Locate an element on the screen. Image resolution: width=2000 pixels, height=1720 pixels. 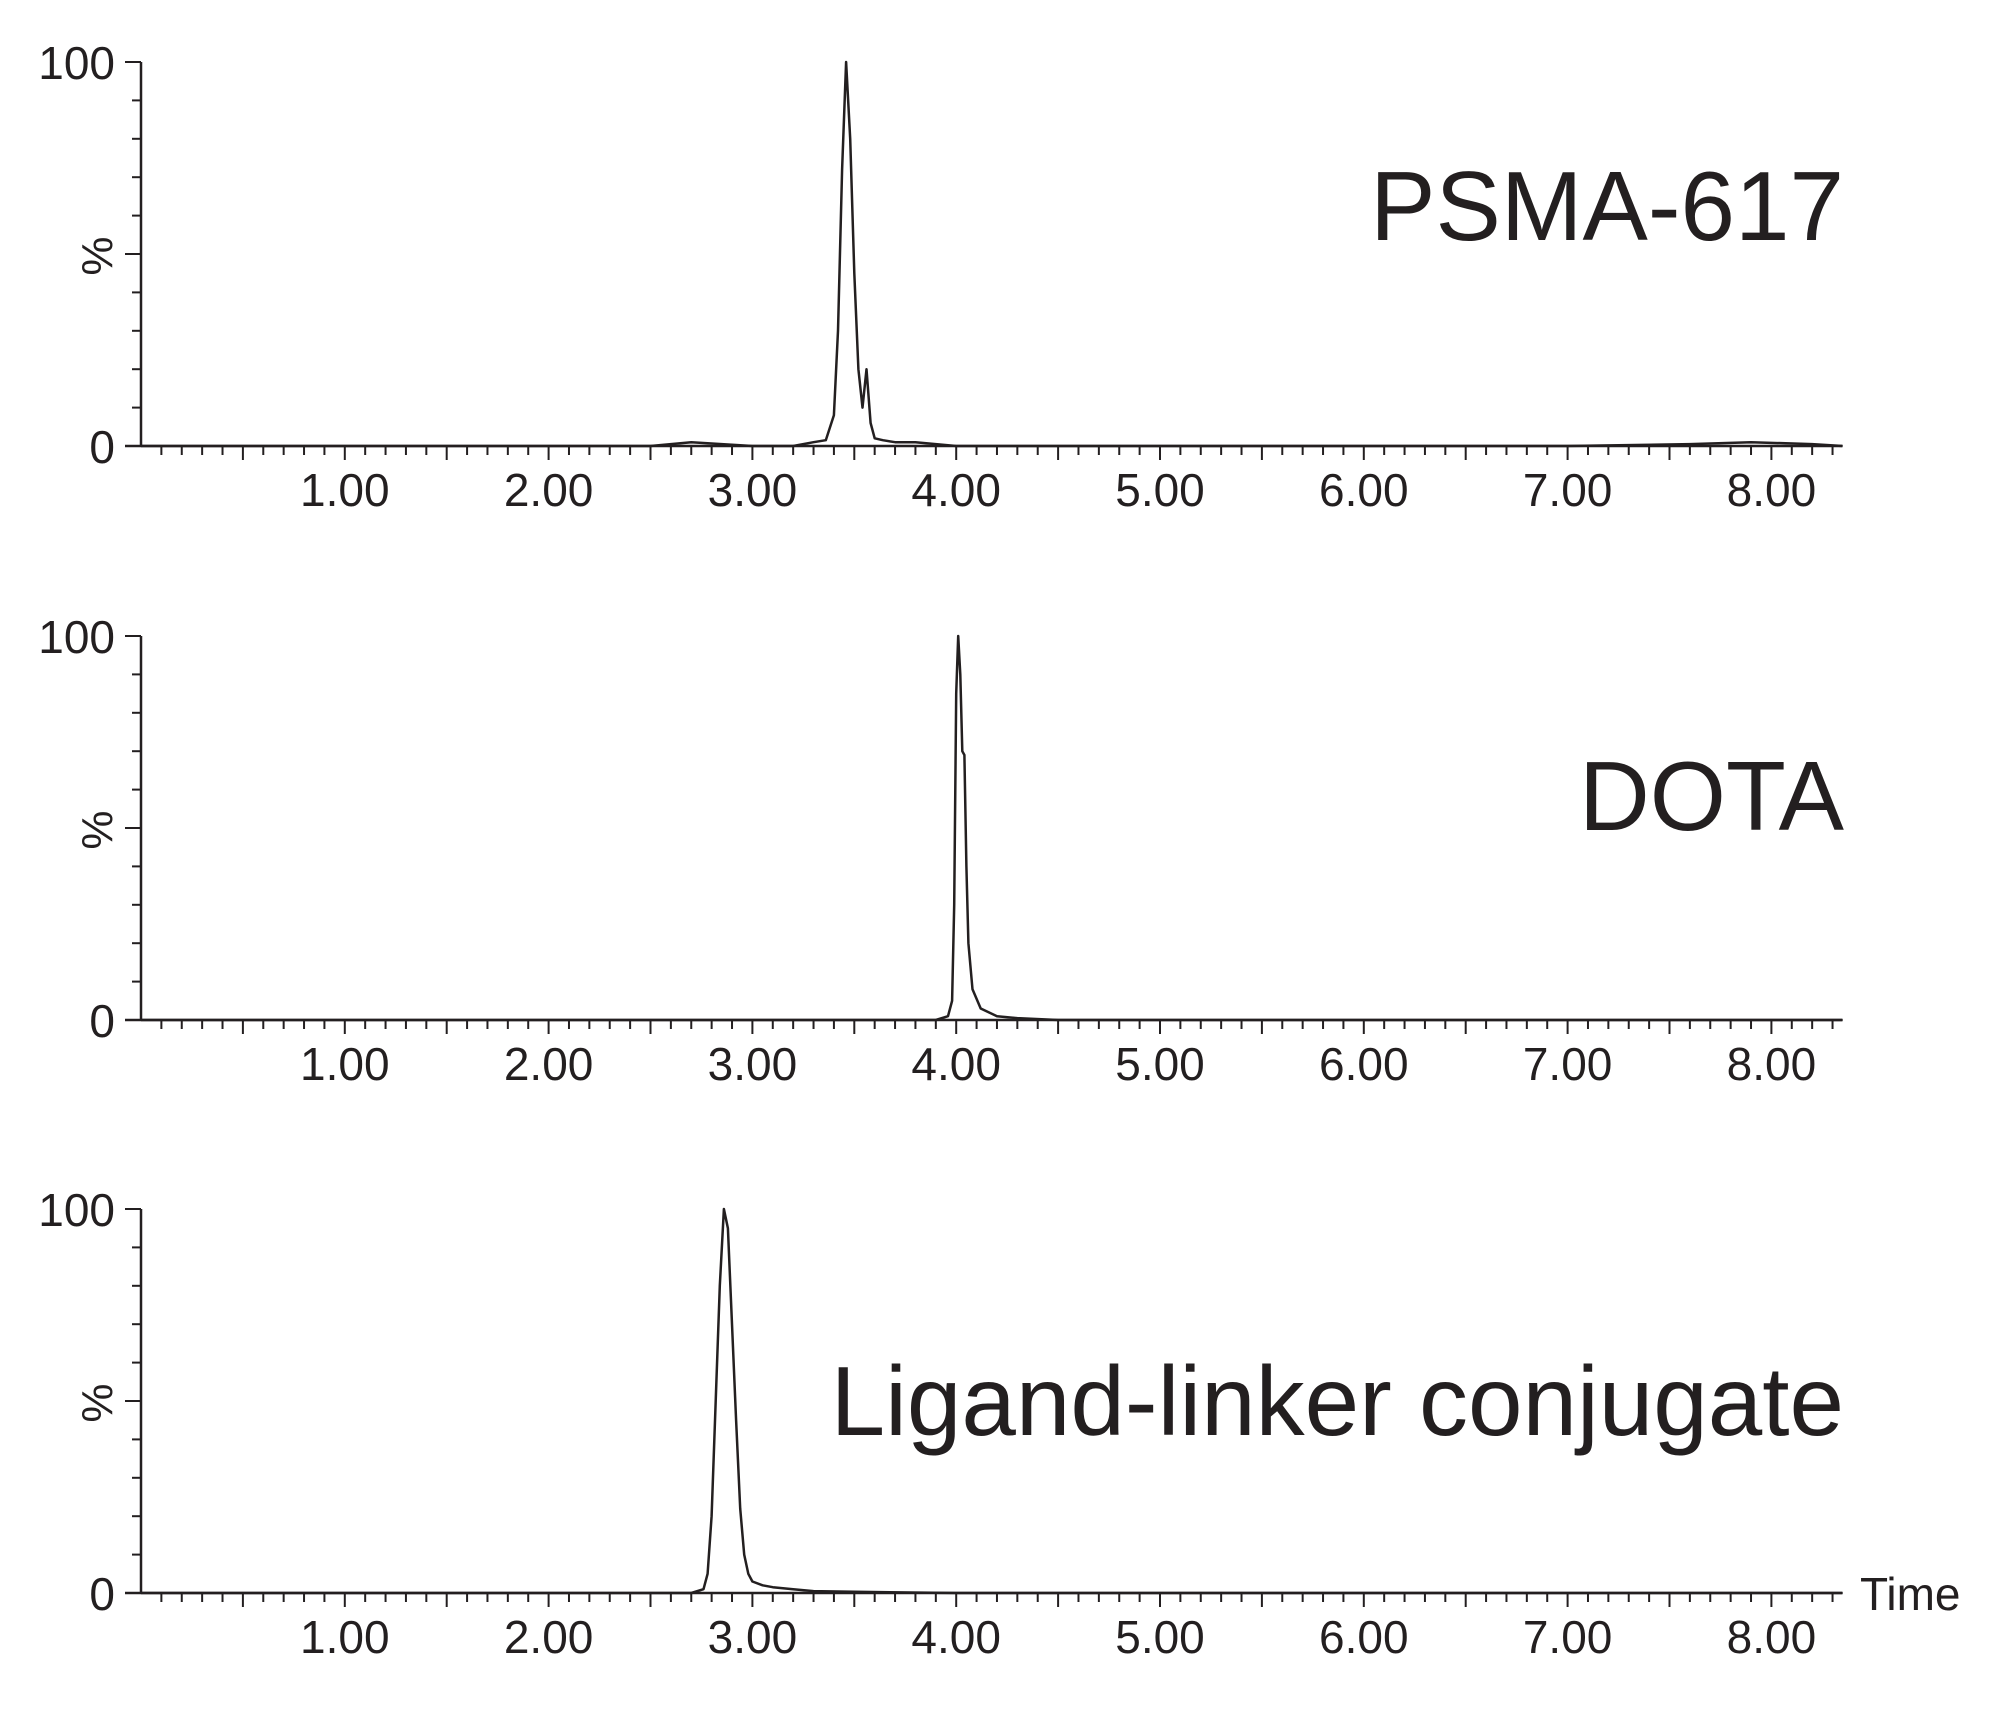
x-axis-title: Time is located at coordinates (1910, 1594).